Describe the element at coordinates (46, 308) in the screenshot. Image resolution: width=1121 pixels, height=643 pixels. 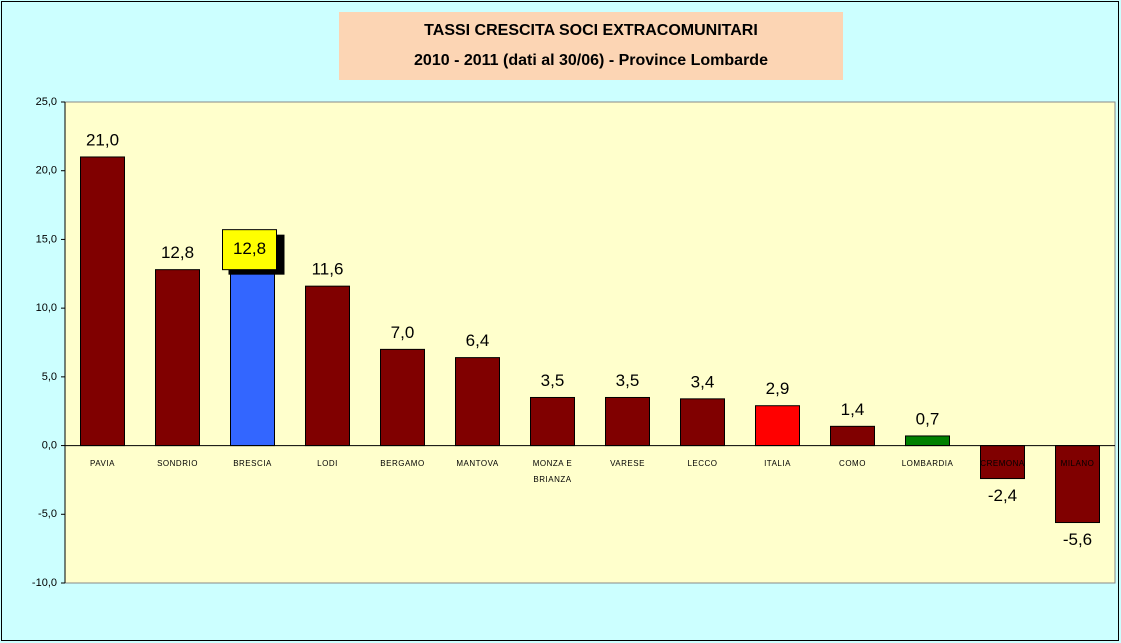
I see `y-tick-label: 10,0` at that location.